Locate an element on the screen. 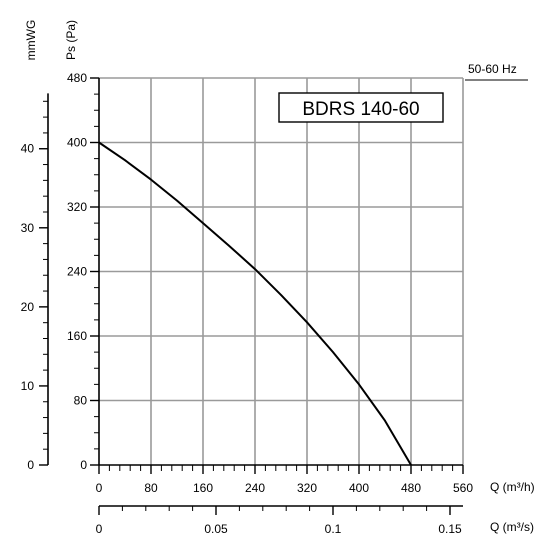  x-axis-label-secondary: Q (m³/s) is located at coordinates (512, 527).